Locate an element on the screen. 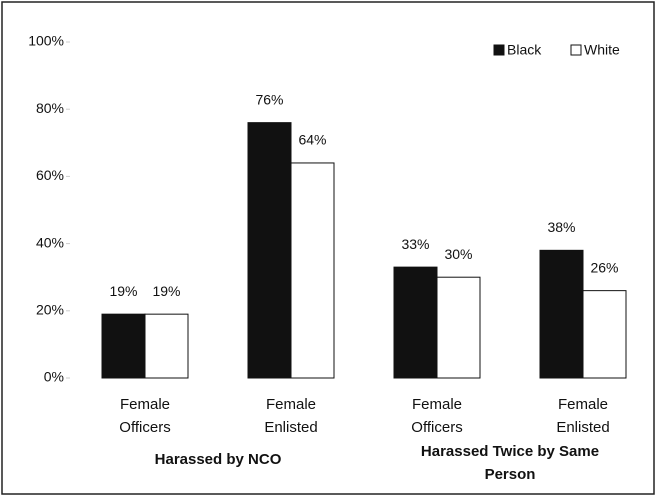  value-label: 26% is located at coordinates (604, 267).